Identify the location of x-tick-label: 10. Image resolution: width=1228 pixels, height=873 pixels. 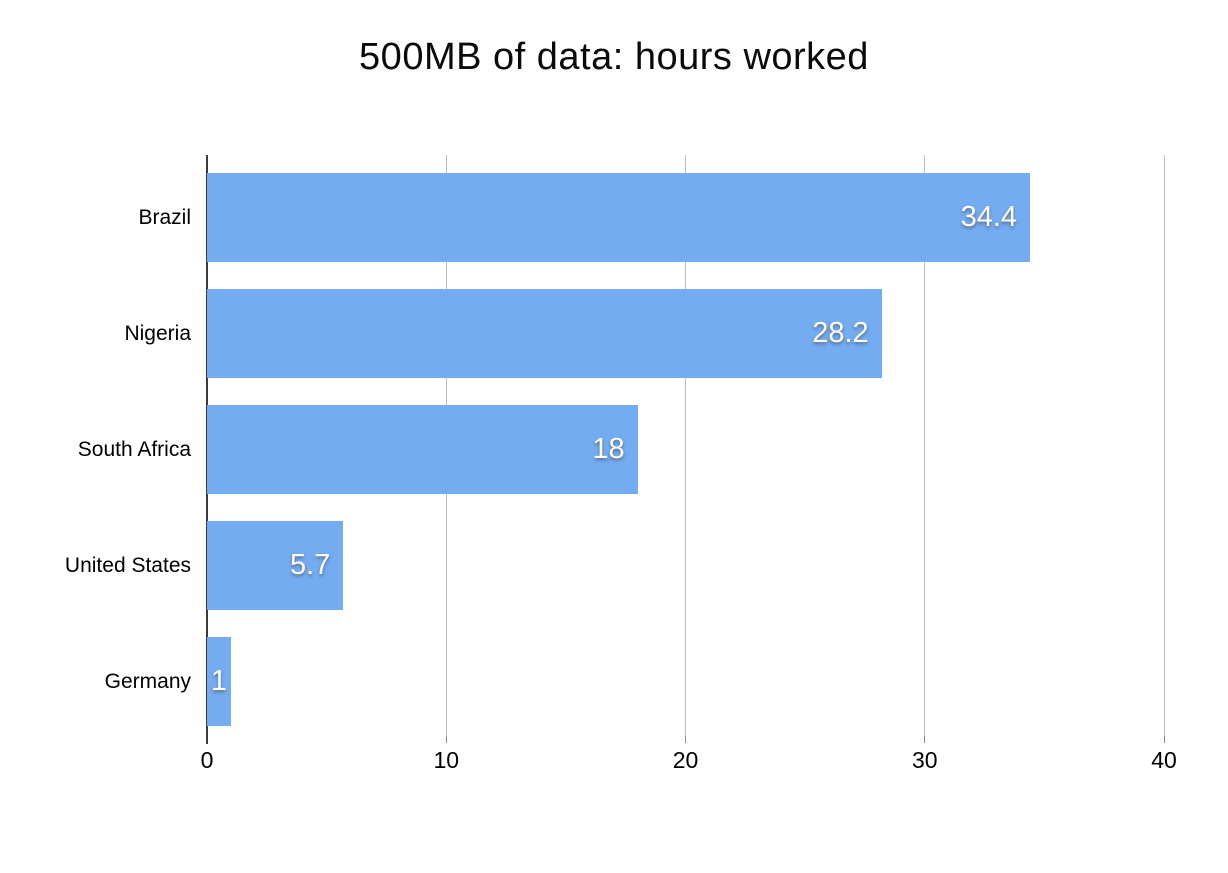
(446, 760).